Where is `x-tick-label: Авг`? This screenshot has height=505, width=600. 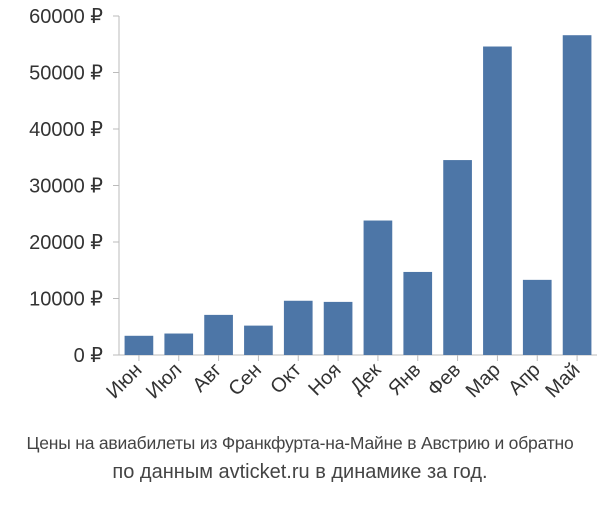 x-tick-label: Авг is located at coordinates (207, 378).